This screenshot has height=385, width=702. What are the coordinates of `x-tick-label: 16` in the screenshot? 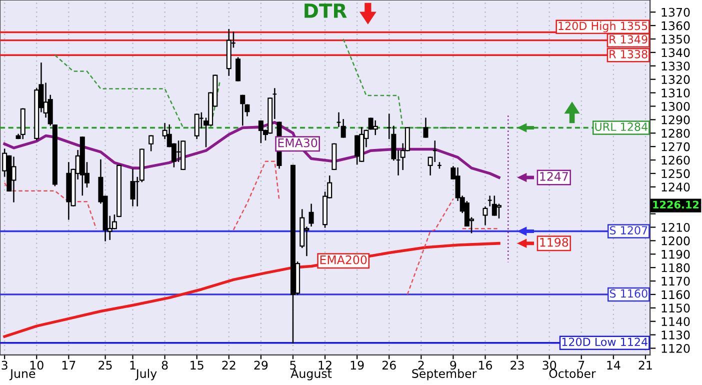 It's located at (485, 365).